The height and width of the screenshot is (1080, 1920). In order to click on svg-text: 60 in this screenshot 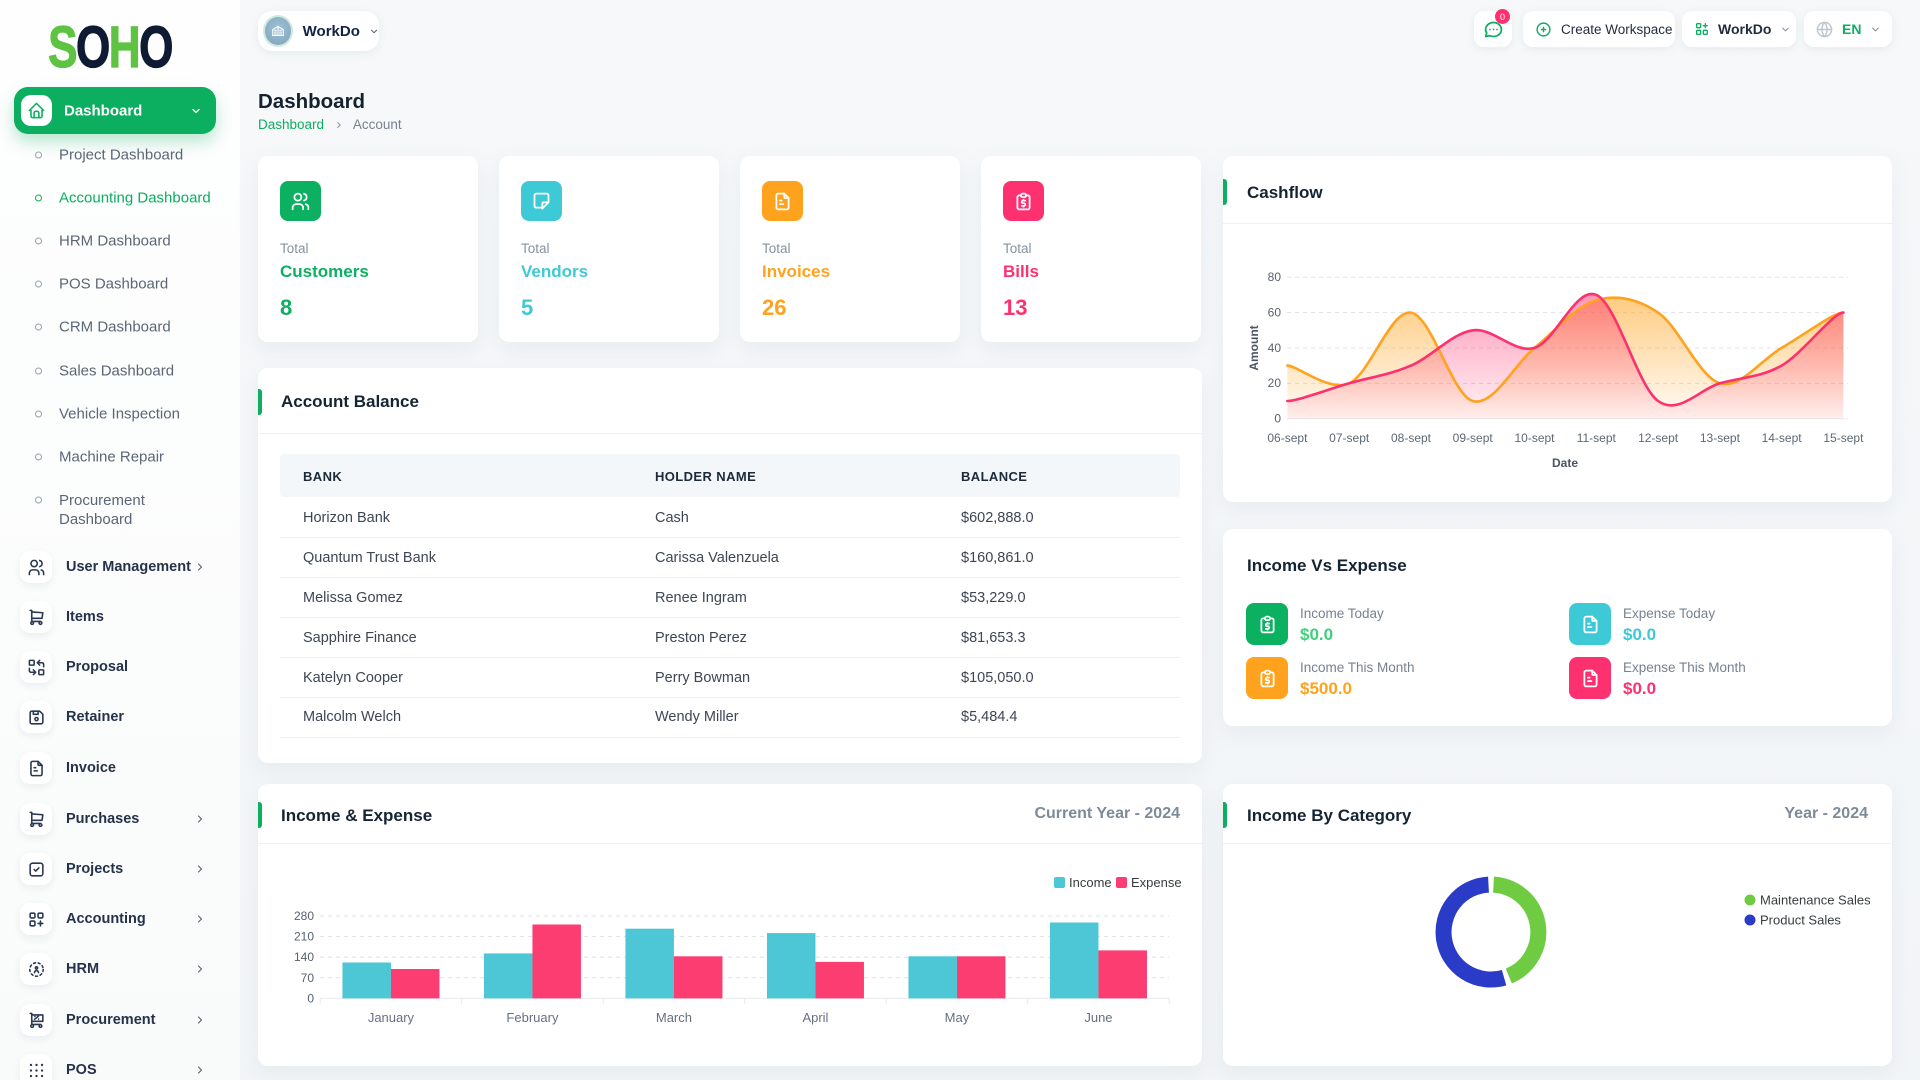, I will do `click(1275, 312)`.